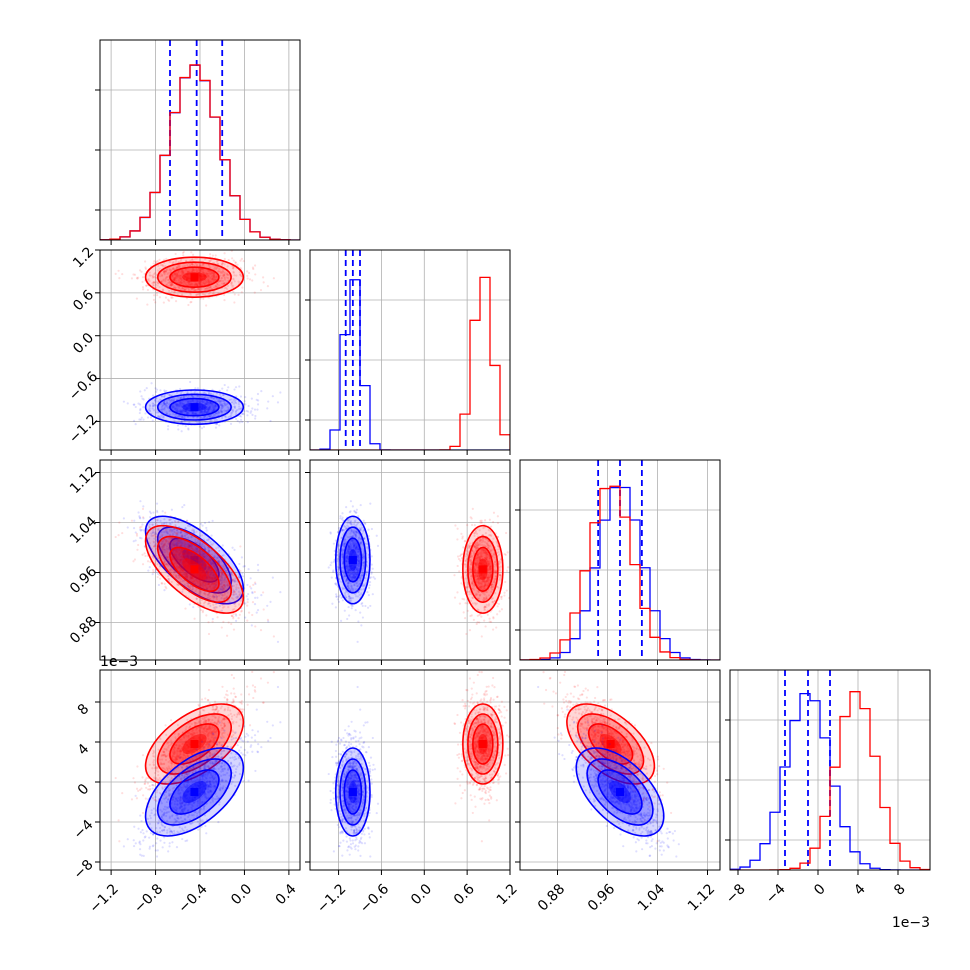 This screenshot has width=970, height=970. What do you see at coordinates (900, 890) in the screenshot?
I see `x-tick-label: 8` at bounding box center [900, 890].